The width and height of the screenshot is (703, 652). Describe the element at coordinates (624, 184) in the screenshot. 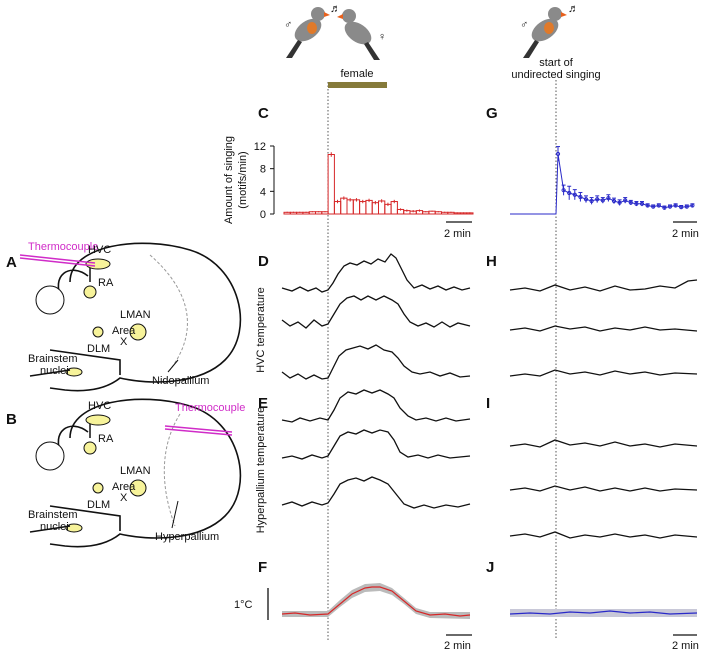

I see `line` at that location.